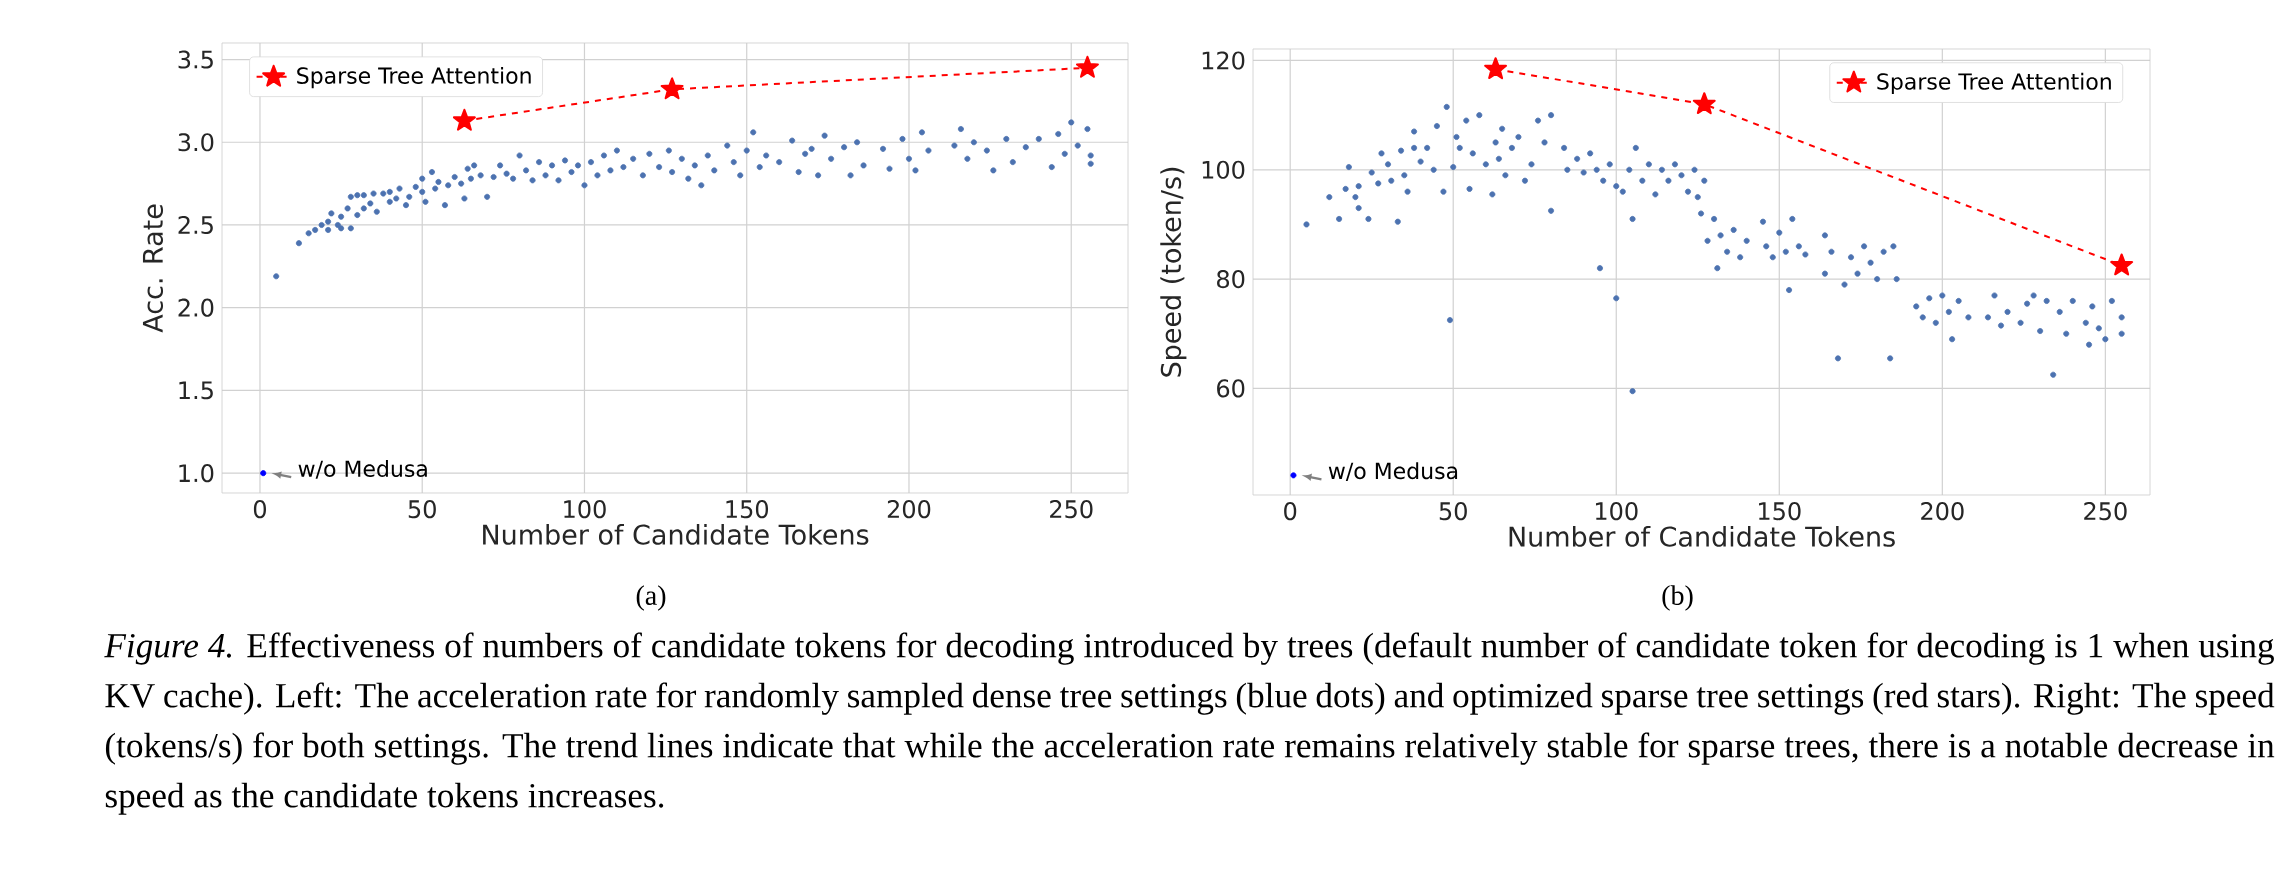  I want to click on y-tick-label: 60, so click(1231, 388).